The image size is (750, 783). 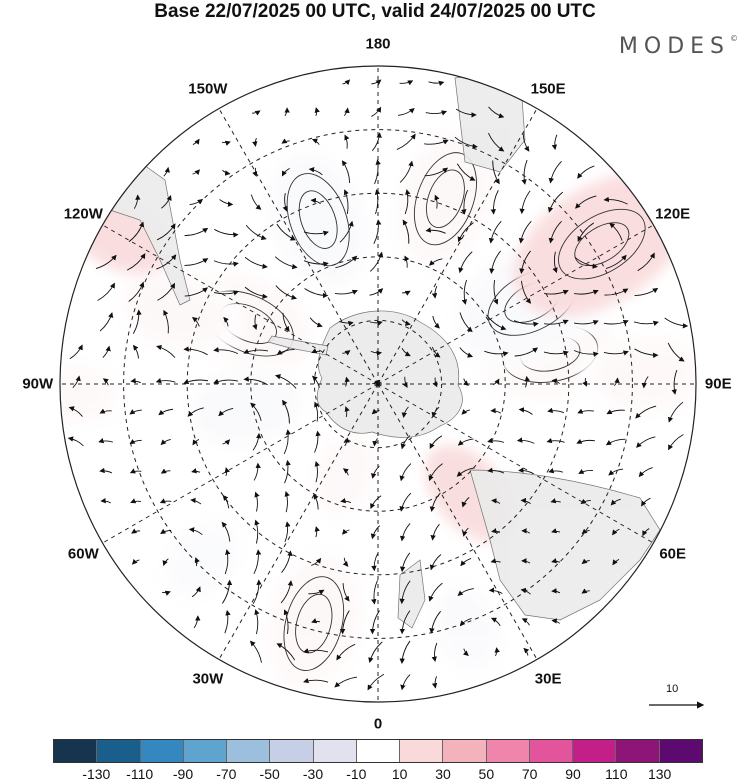 What do you see at coordinates (318, 219) in the screenshot?
I see `anomaly-shade` at bounding box center [318, 219].